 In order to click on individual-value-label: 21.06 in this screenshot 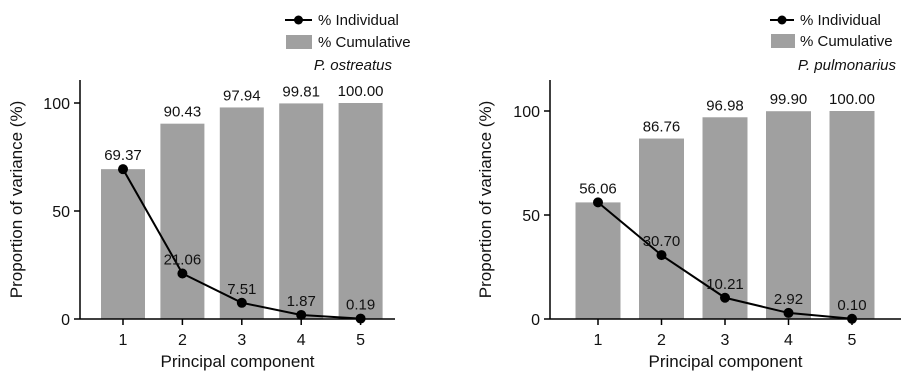, I will do `click(183, 260)`.